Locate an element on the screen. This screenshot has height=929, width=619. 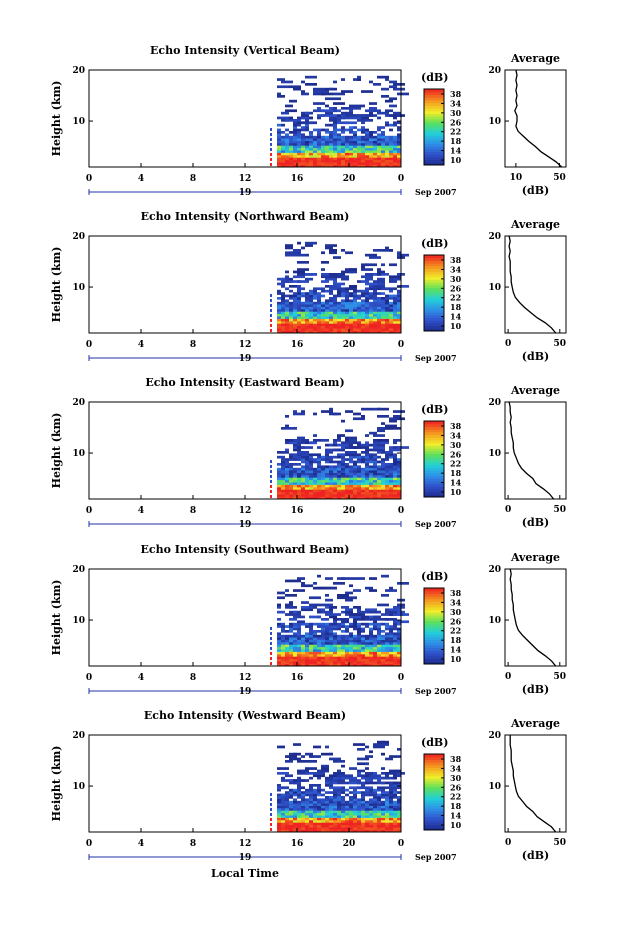
colorbar-frame is located at coordinates (434, 293).